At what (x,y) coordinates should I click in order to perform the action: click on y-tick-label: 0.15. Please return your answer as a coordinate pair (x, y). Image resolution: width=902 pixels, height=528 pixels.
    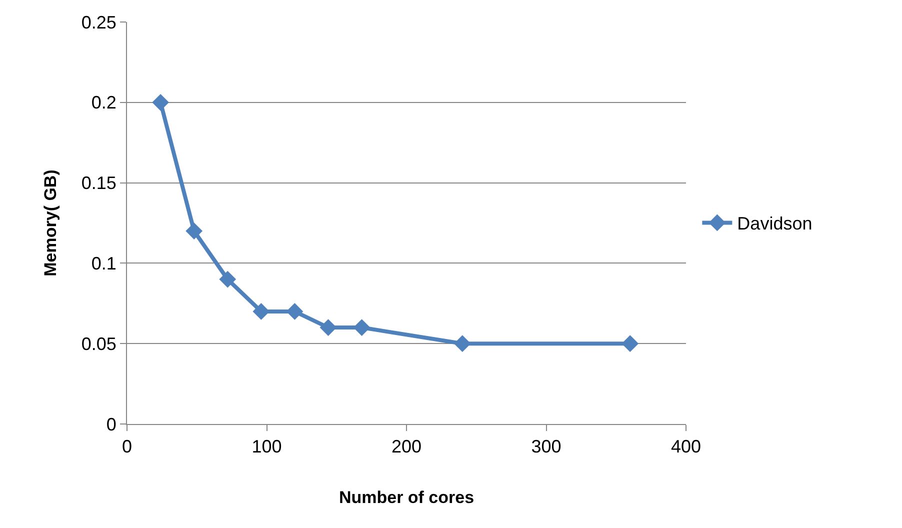
    Looking at the image, I should click on (98, 183).